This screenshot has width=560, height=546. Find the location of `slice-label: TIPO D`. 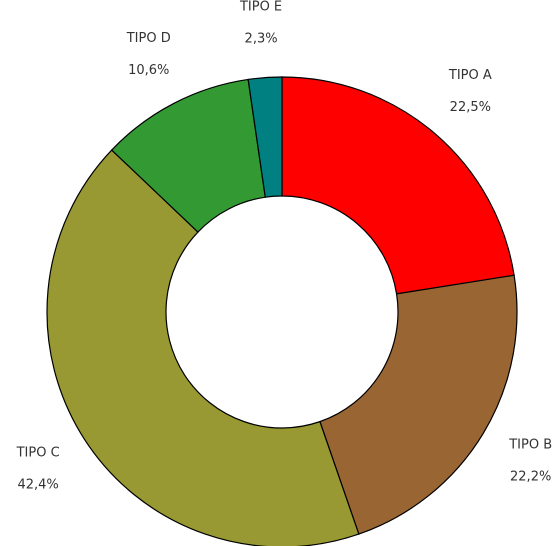

slice-label: TIPO D is located at coordinates (148, 38).